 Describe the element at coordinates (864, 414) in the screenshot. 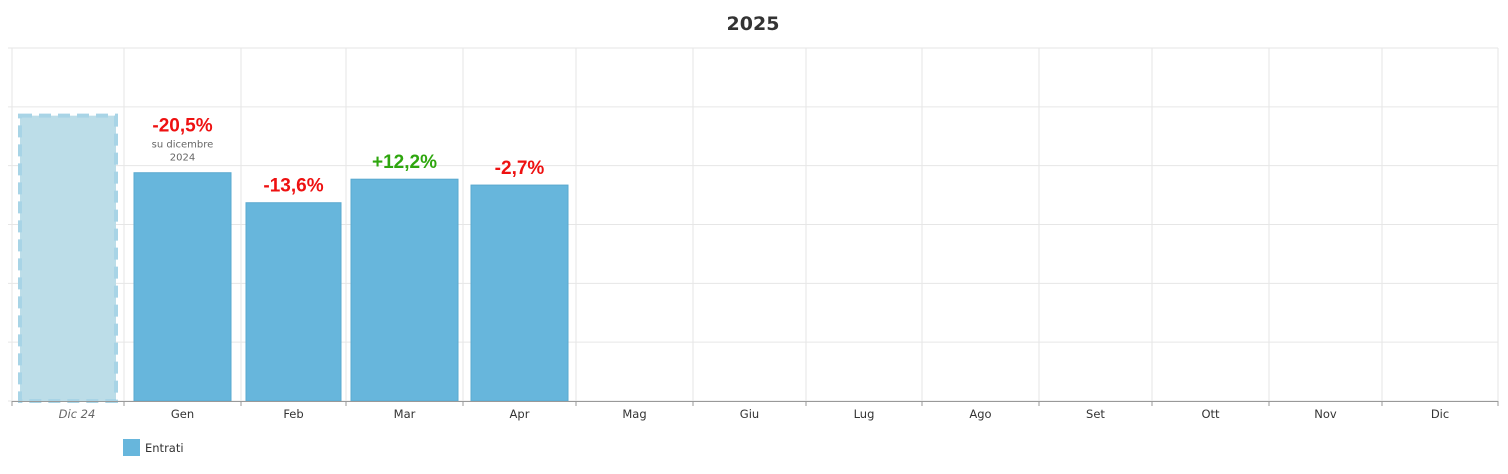

I see `x-tick-label-lug: Lug` at that location.